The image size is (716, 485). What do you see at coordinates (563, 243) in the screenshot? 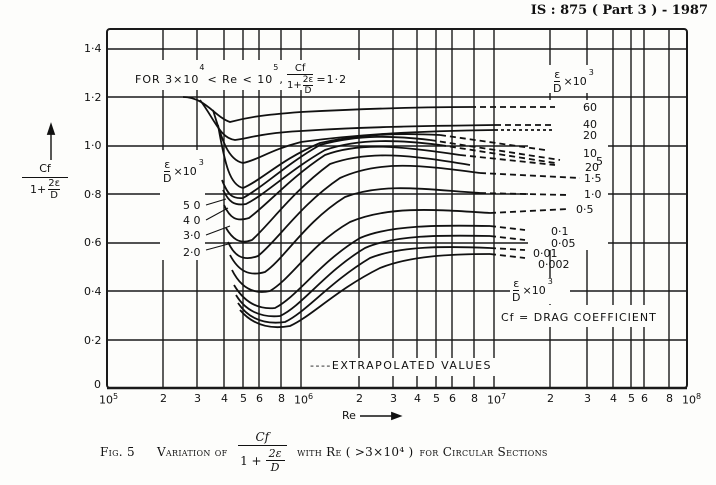
I see `label-0-05r: 0·05` at bounding box center [563, 243].